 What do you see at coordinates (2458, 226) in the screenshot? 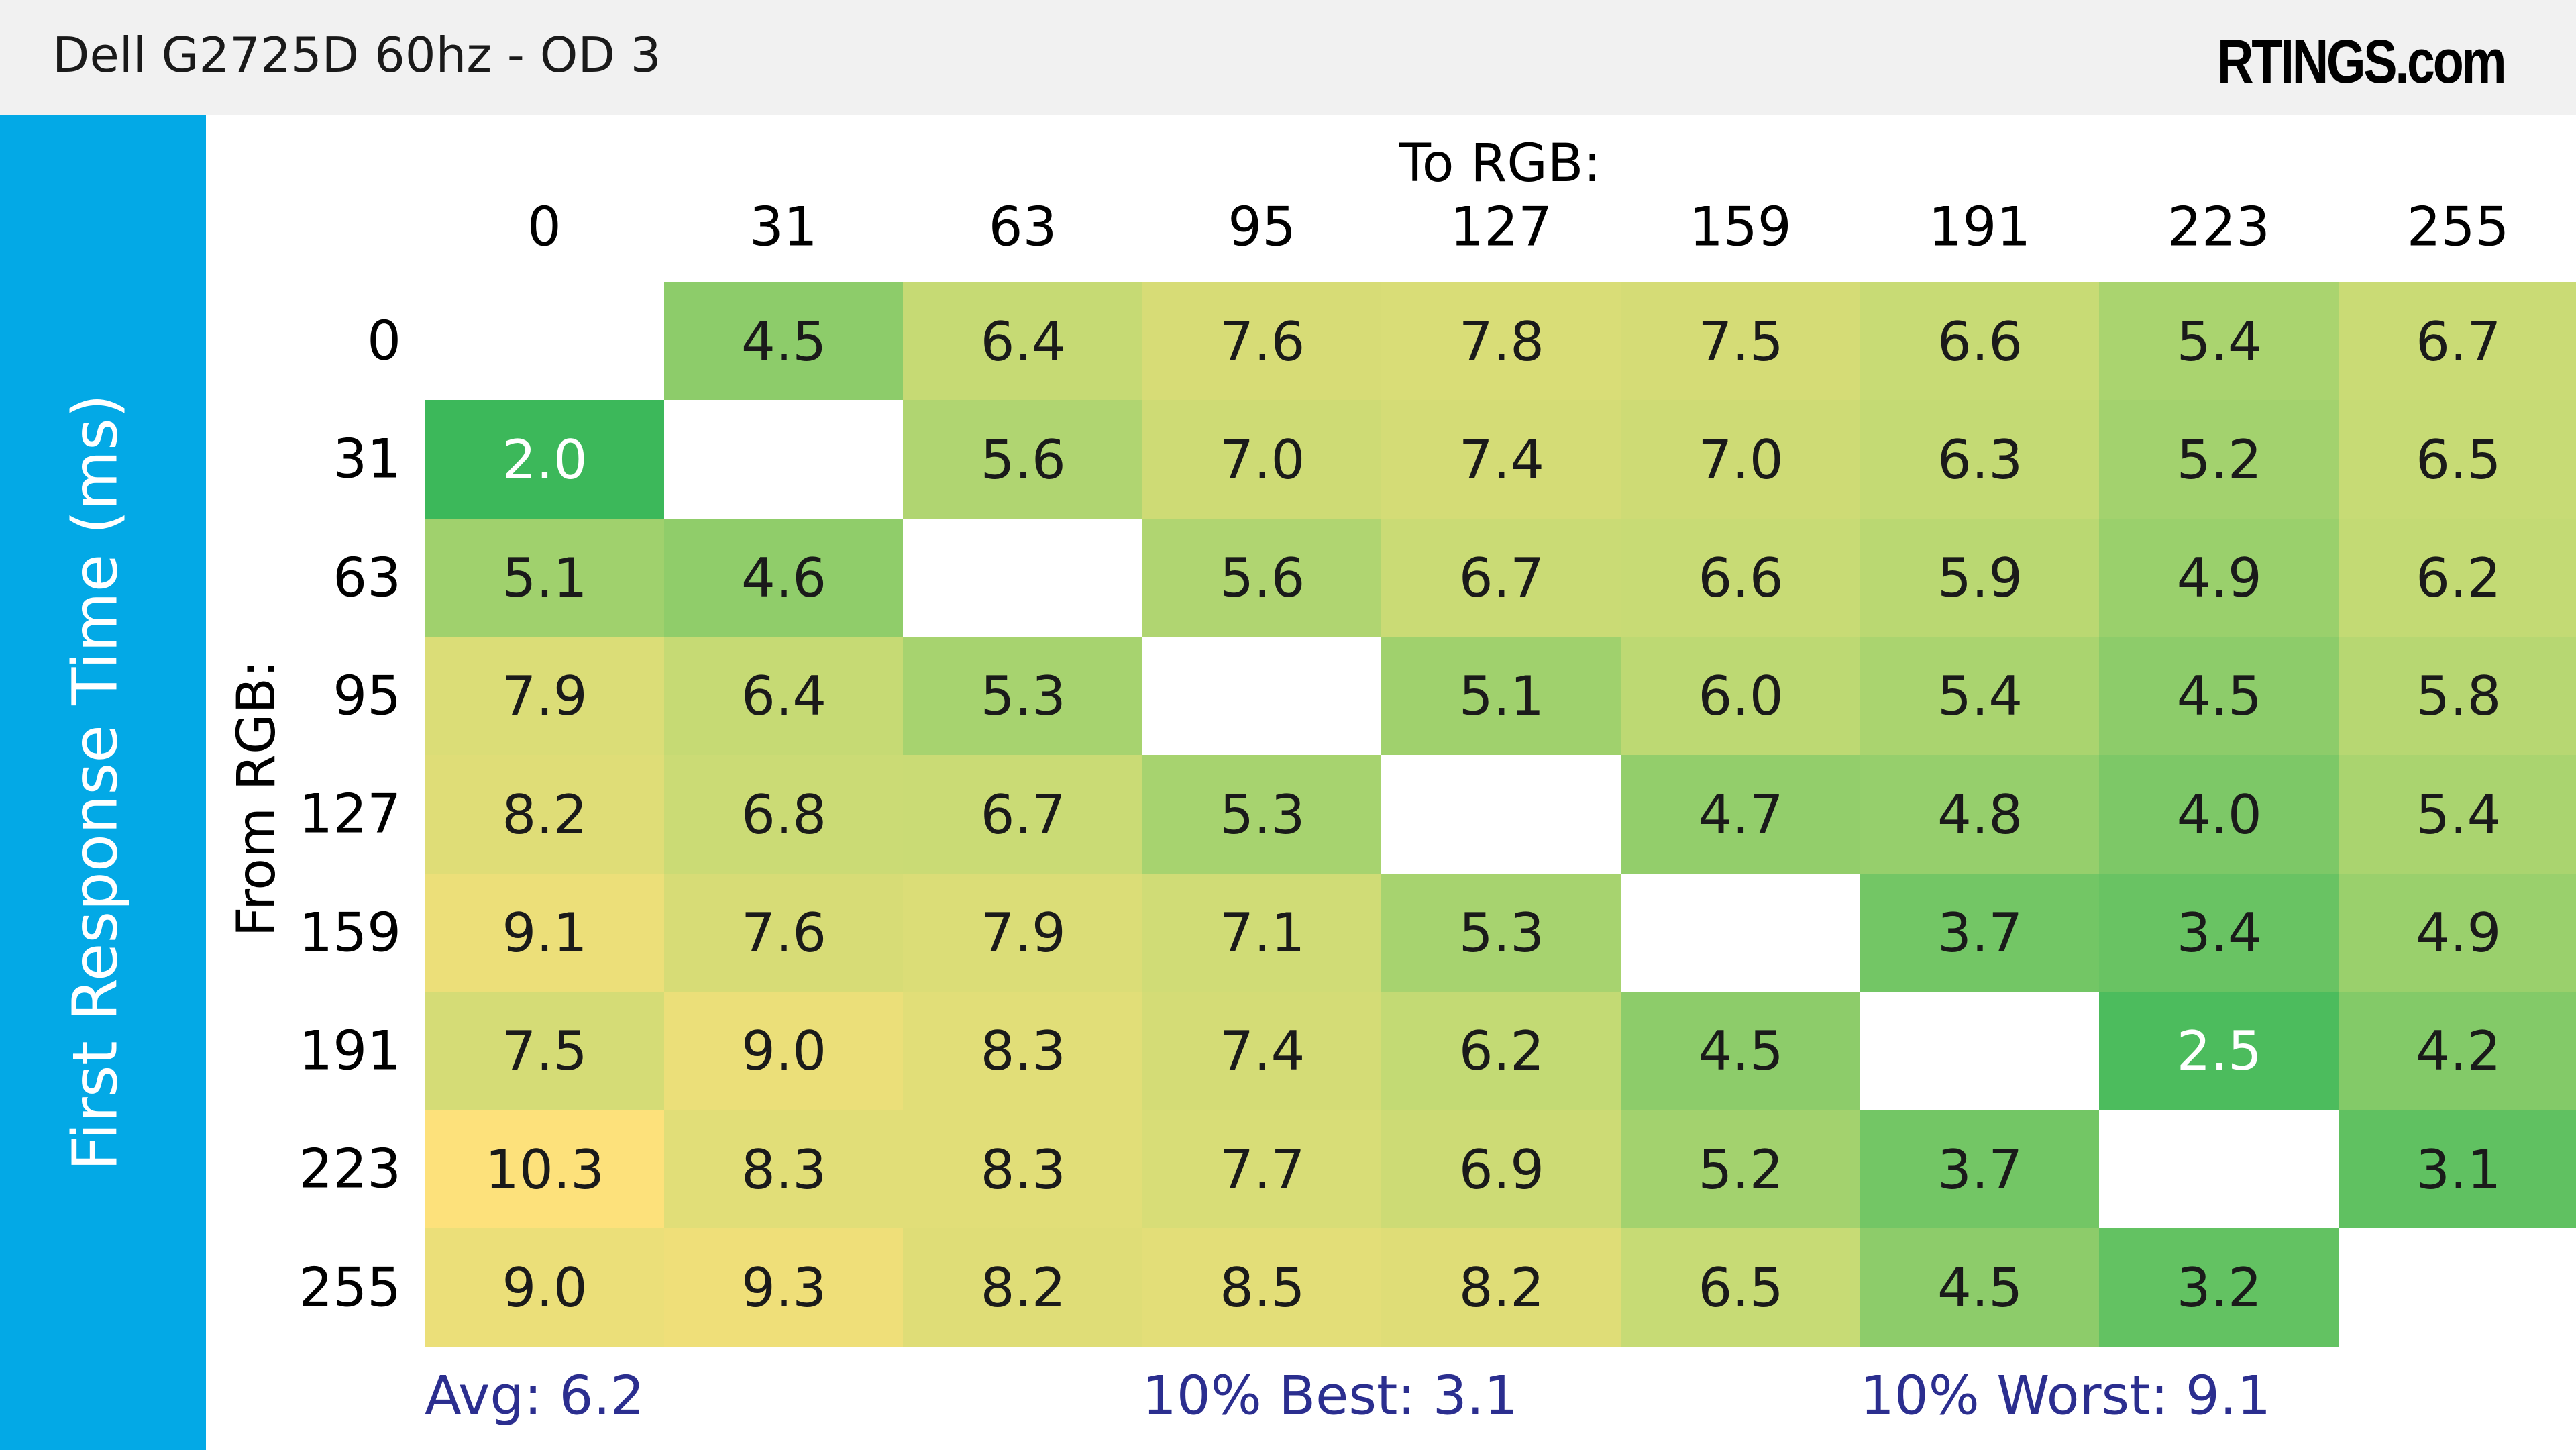
I see `col-tick-255: 255` at bounding box center [2458, 226].